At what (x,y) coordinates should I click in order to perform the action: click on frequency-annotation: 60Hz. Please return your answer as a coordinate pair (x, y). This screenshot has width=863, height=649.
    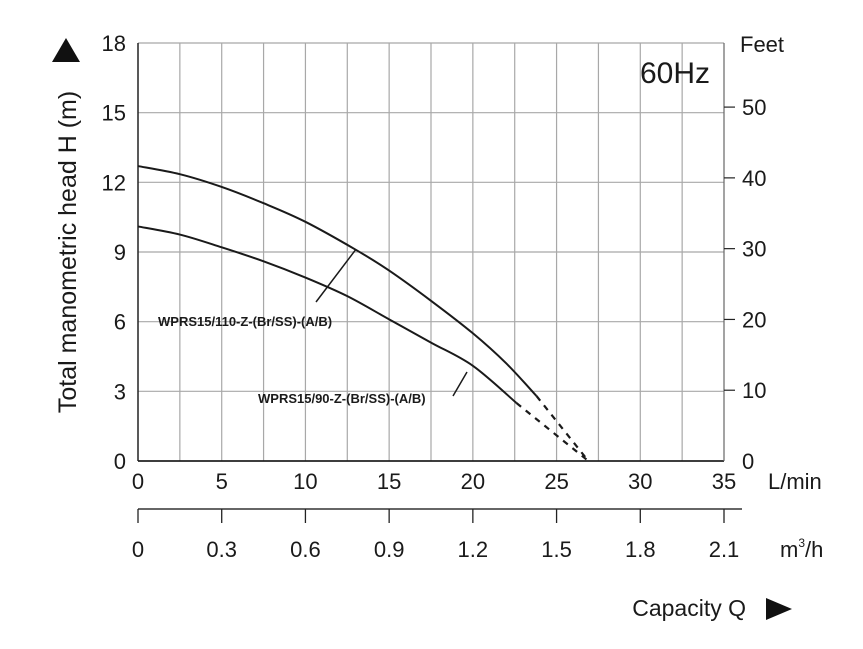
    Looking at the image, I should click on (675, 73).